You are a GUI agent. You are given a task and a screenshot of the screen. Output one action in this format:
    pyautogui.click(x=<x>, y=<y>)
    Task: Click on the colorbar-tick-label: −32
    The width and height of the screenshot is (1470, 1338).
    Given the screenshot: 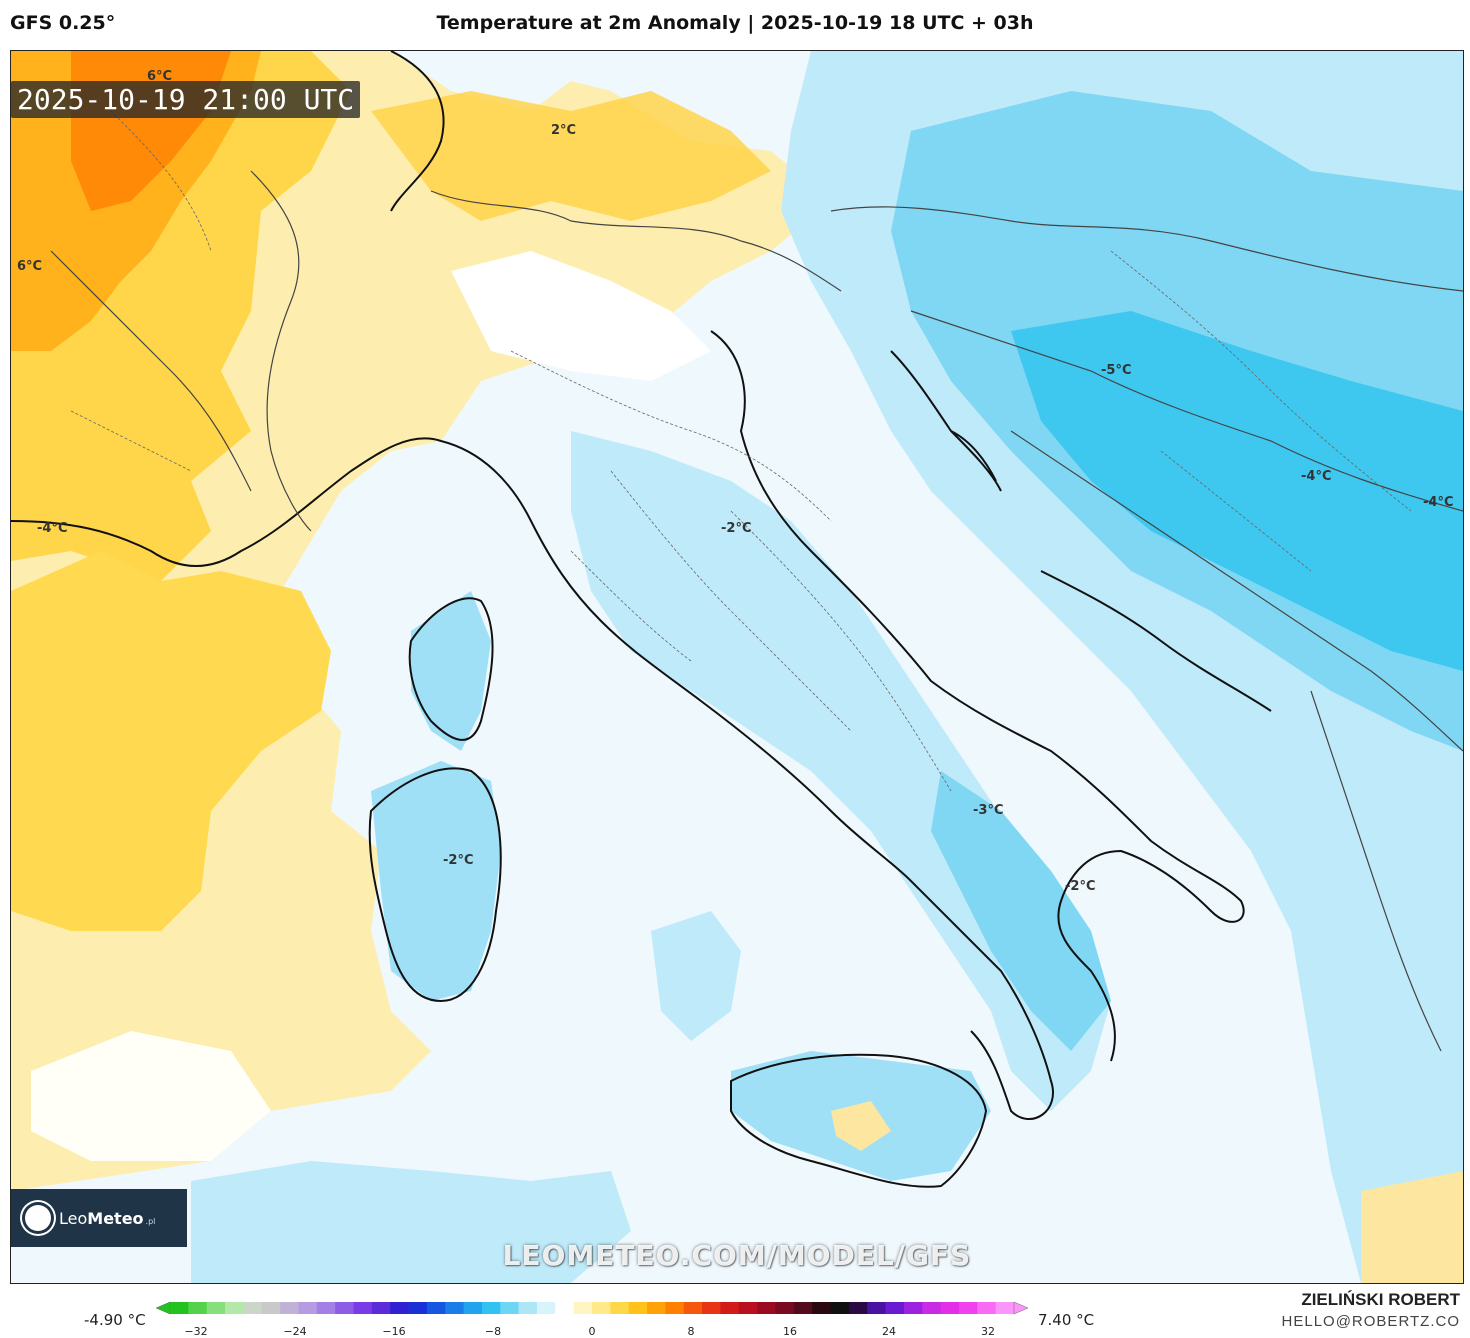 What is the action you would take?
    pyautogui.click(x=196, y=1331)
    